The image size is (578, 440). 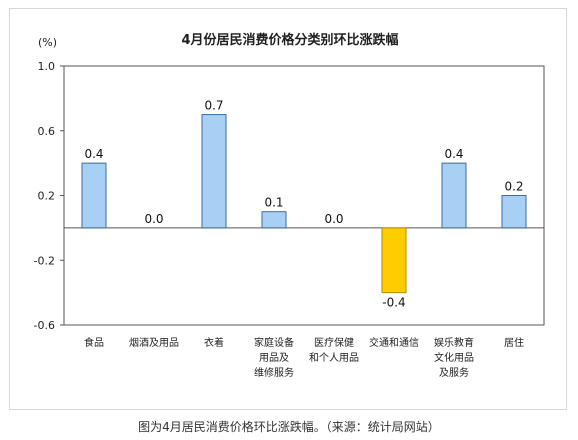 I want to click on y-tick-label: -0.6, so click(x=44, y=325).